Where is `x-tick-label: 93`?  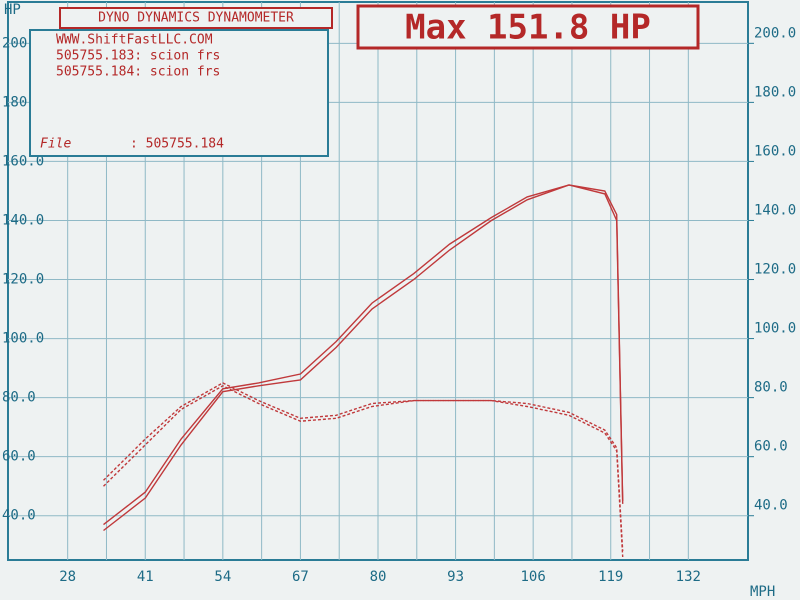
x-tick-label: 93 is located at coordinates (455, 577).